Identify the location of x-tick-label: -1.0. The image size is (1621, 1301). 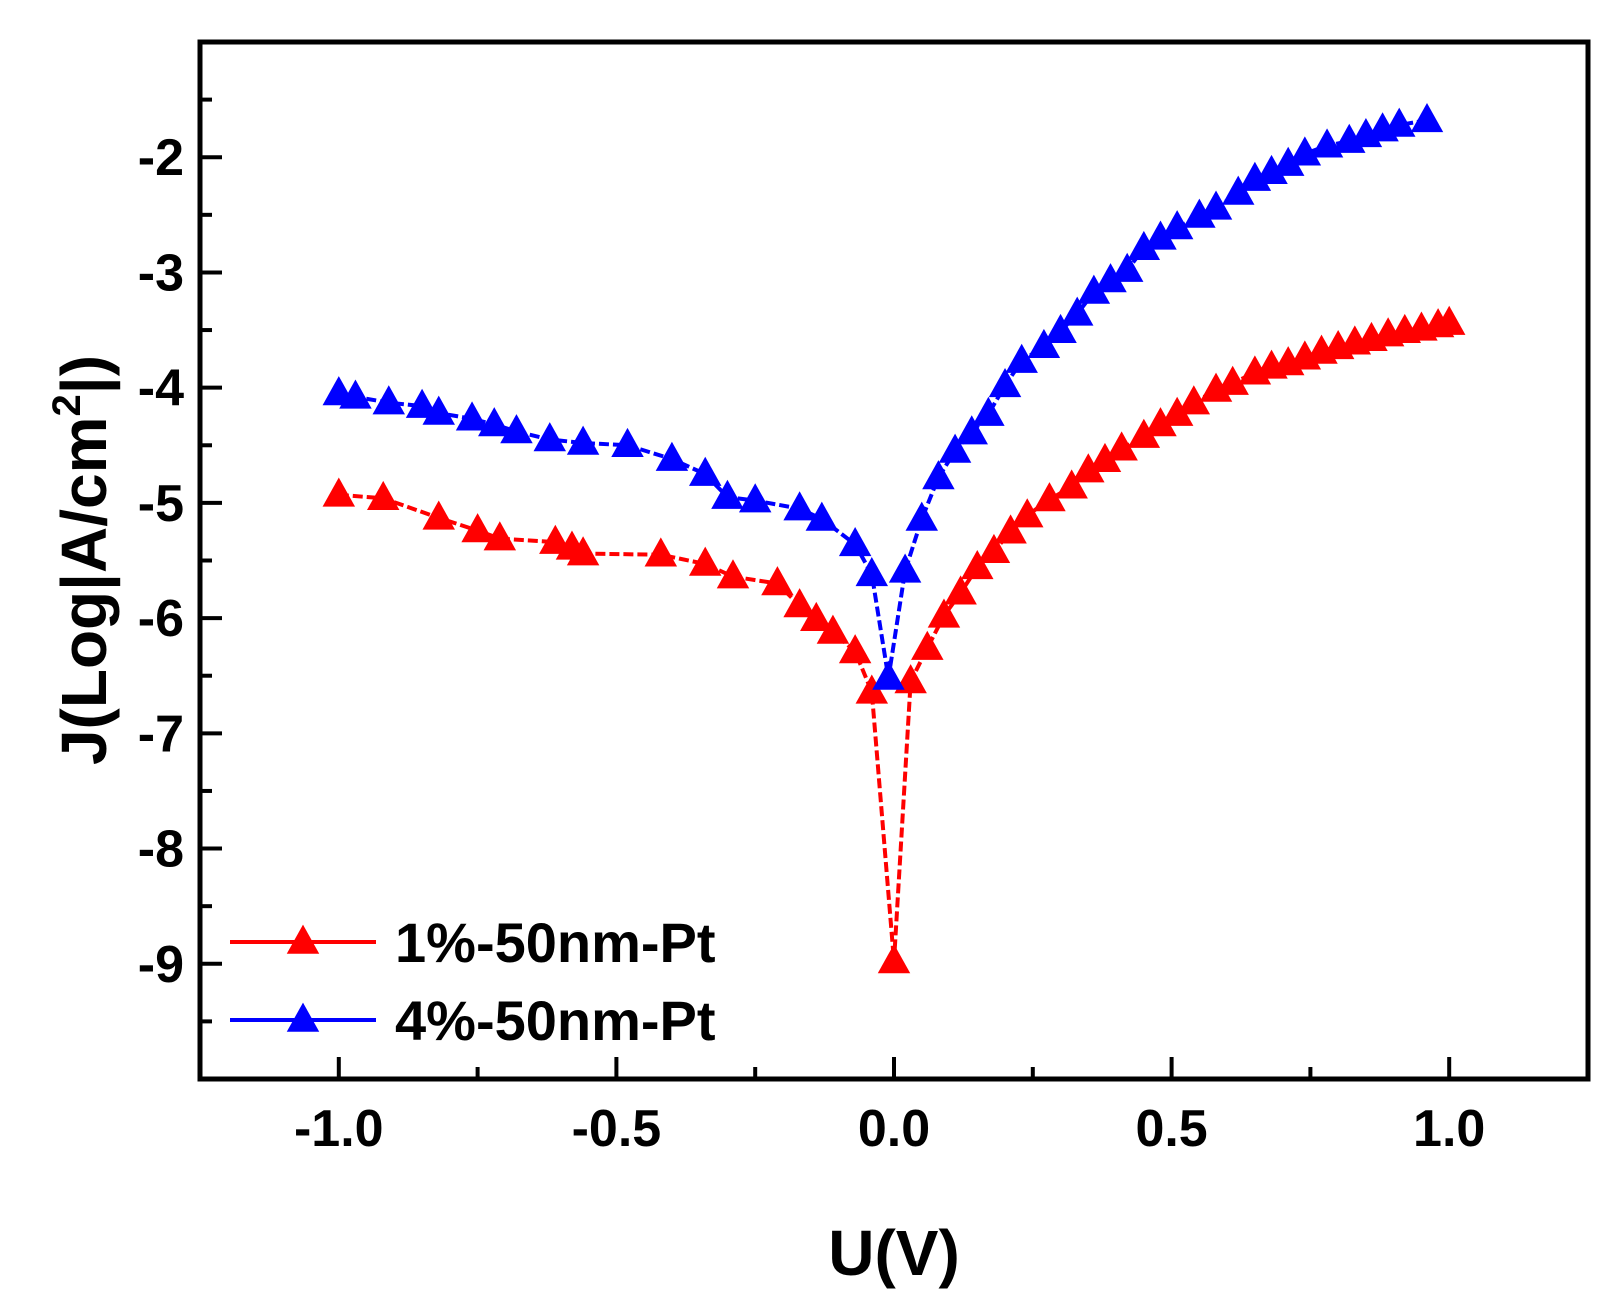
(339, 1129).